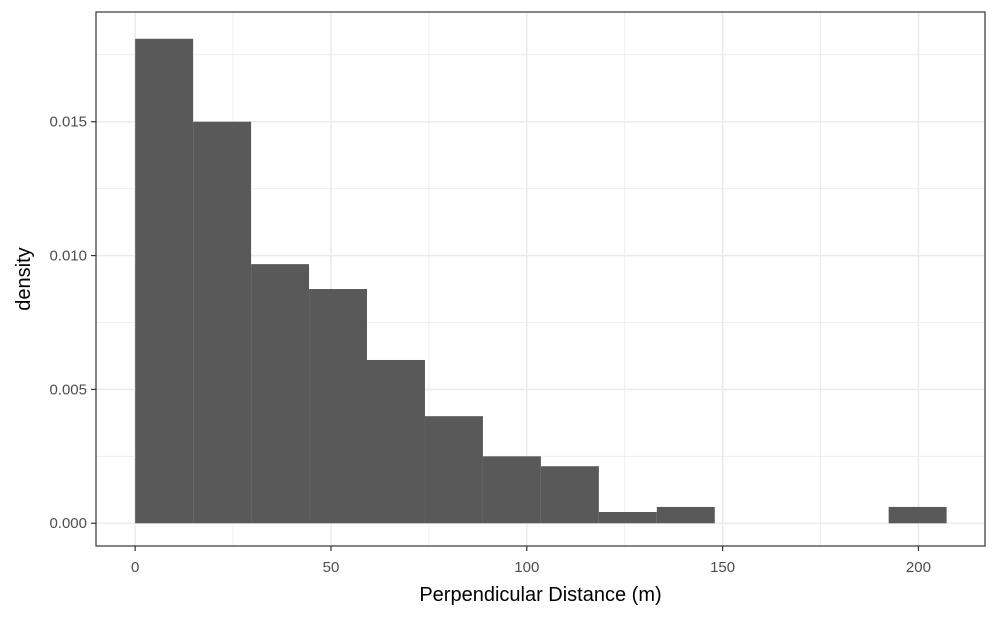 This screenshot has width=998, height=617. What do you see at coordinates (540, 595) in the screenshot?
I see `x-axis-title: Perpendicular Distance (m)` at bounding box center [540, 595].